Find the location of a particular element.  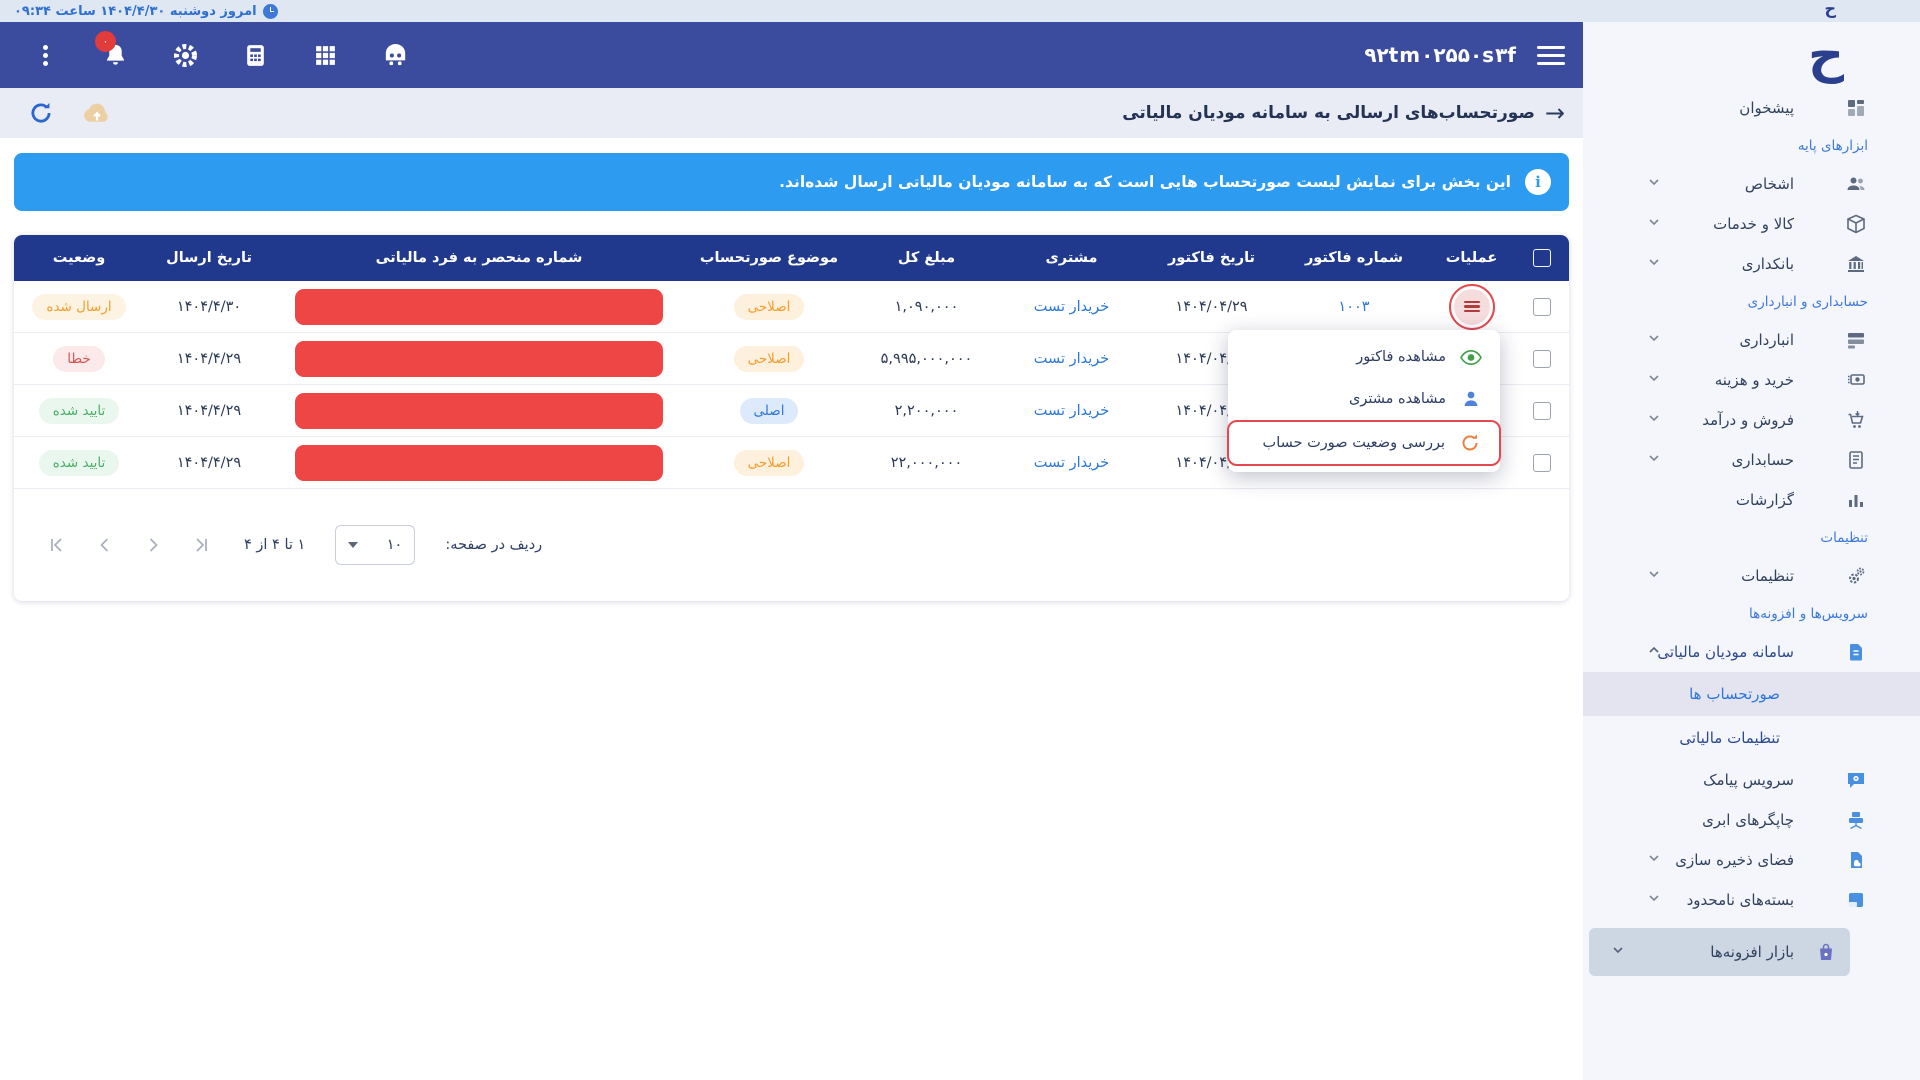

robot-icon is located at coordinates (395, 54).